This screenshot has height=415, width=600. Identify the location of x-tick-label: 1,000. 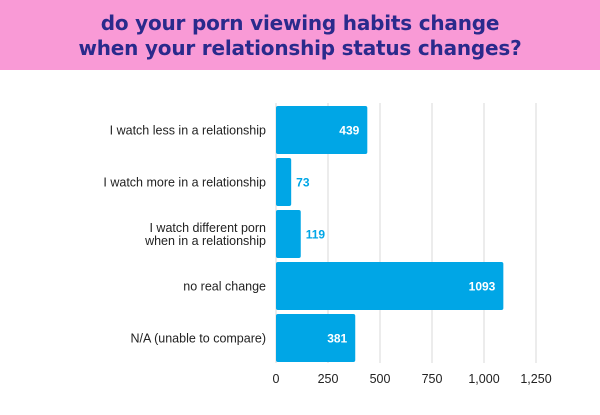
(483, 379).